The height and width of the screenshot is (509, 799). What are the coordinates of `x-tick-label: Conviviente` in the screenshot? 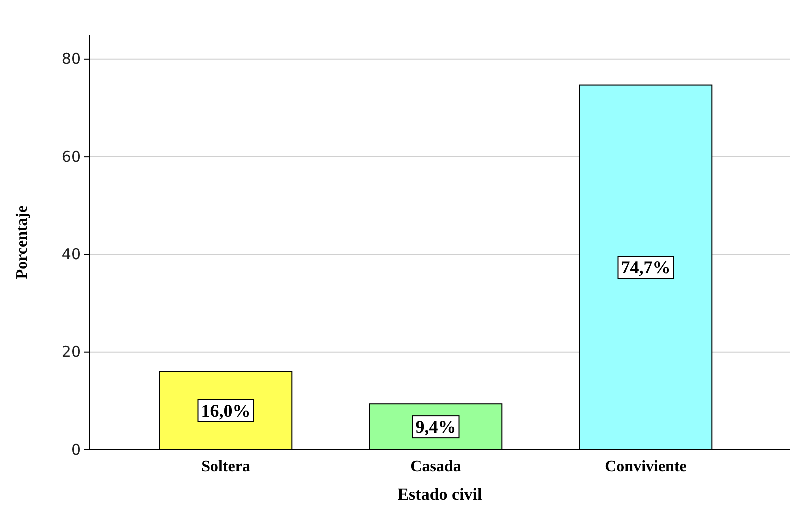 It's located at (646, 467).